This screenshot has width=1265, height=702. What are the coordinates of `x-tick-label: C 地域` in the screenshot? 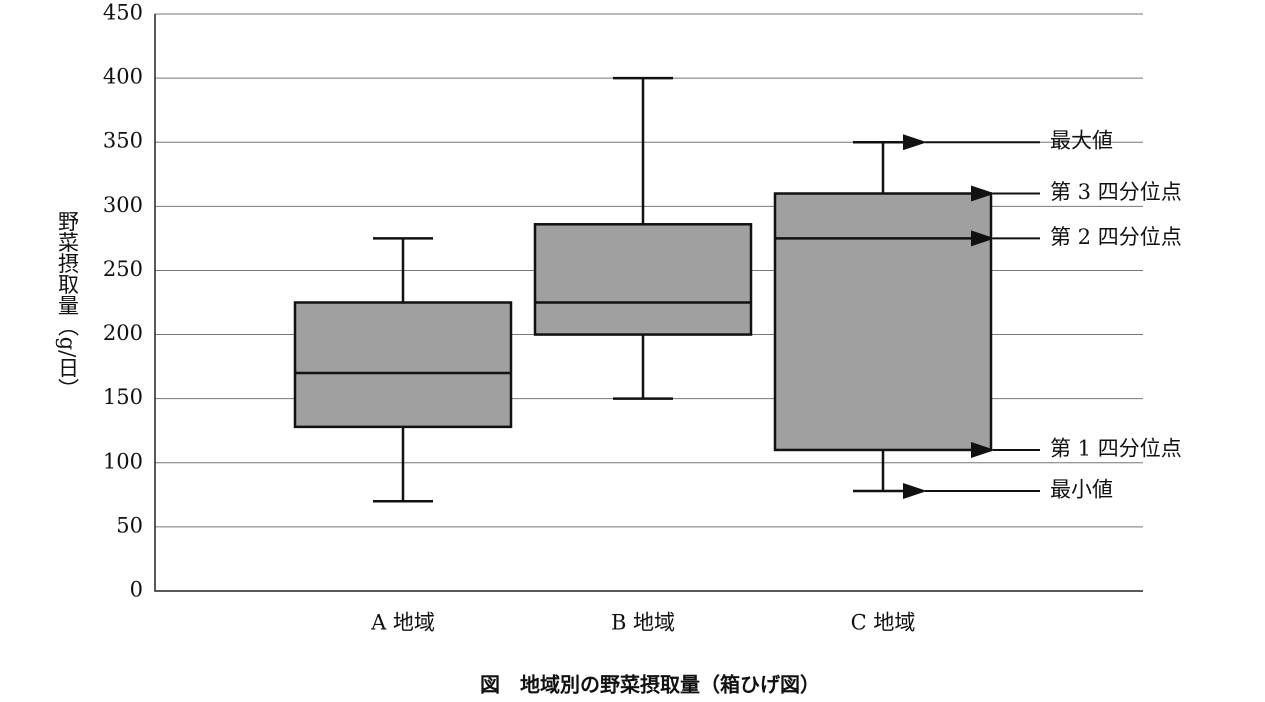 It's located at (883, 623).